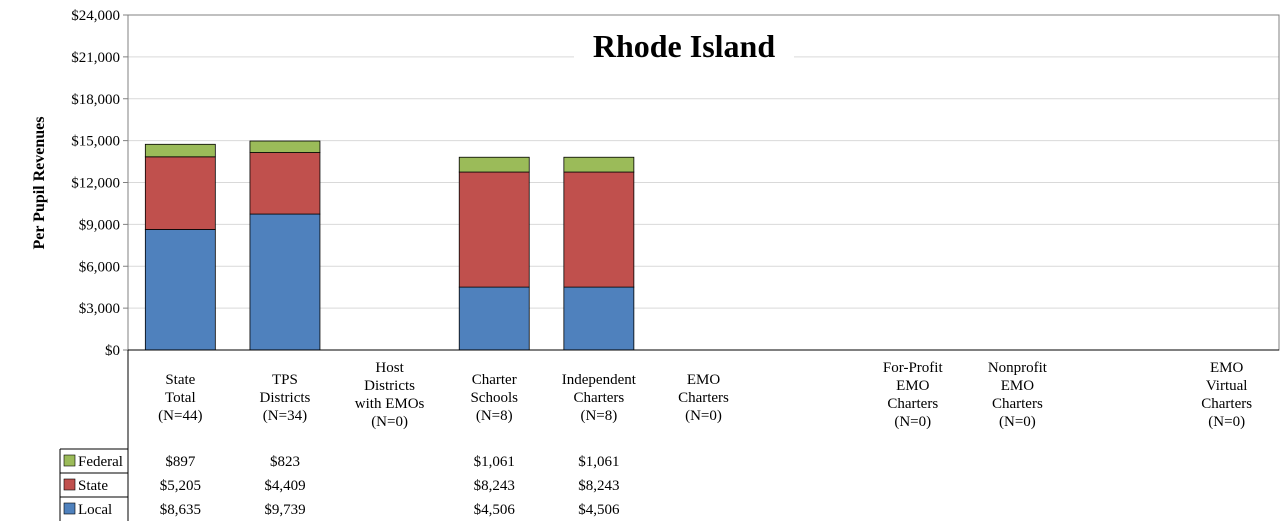 The height and width of the screenshot is (522, 1286). Describe the element at coordinates (95, 100) in the screenshot. I see `y-tick-label: $18,000` at that location.